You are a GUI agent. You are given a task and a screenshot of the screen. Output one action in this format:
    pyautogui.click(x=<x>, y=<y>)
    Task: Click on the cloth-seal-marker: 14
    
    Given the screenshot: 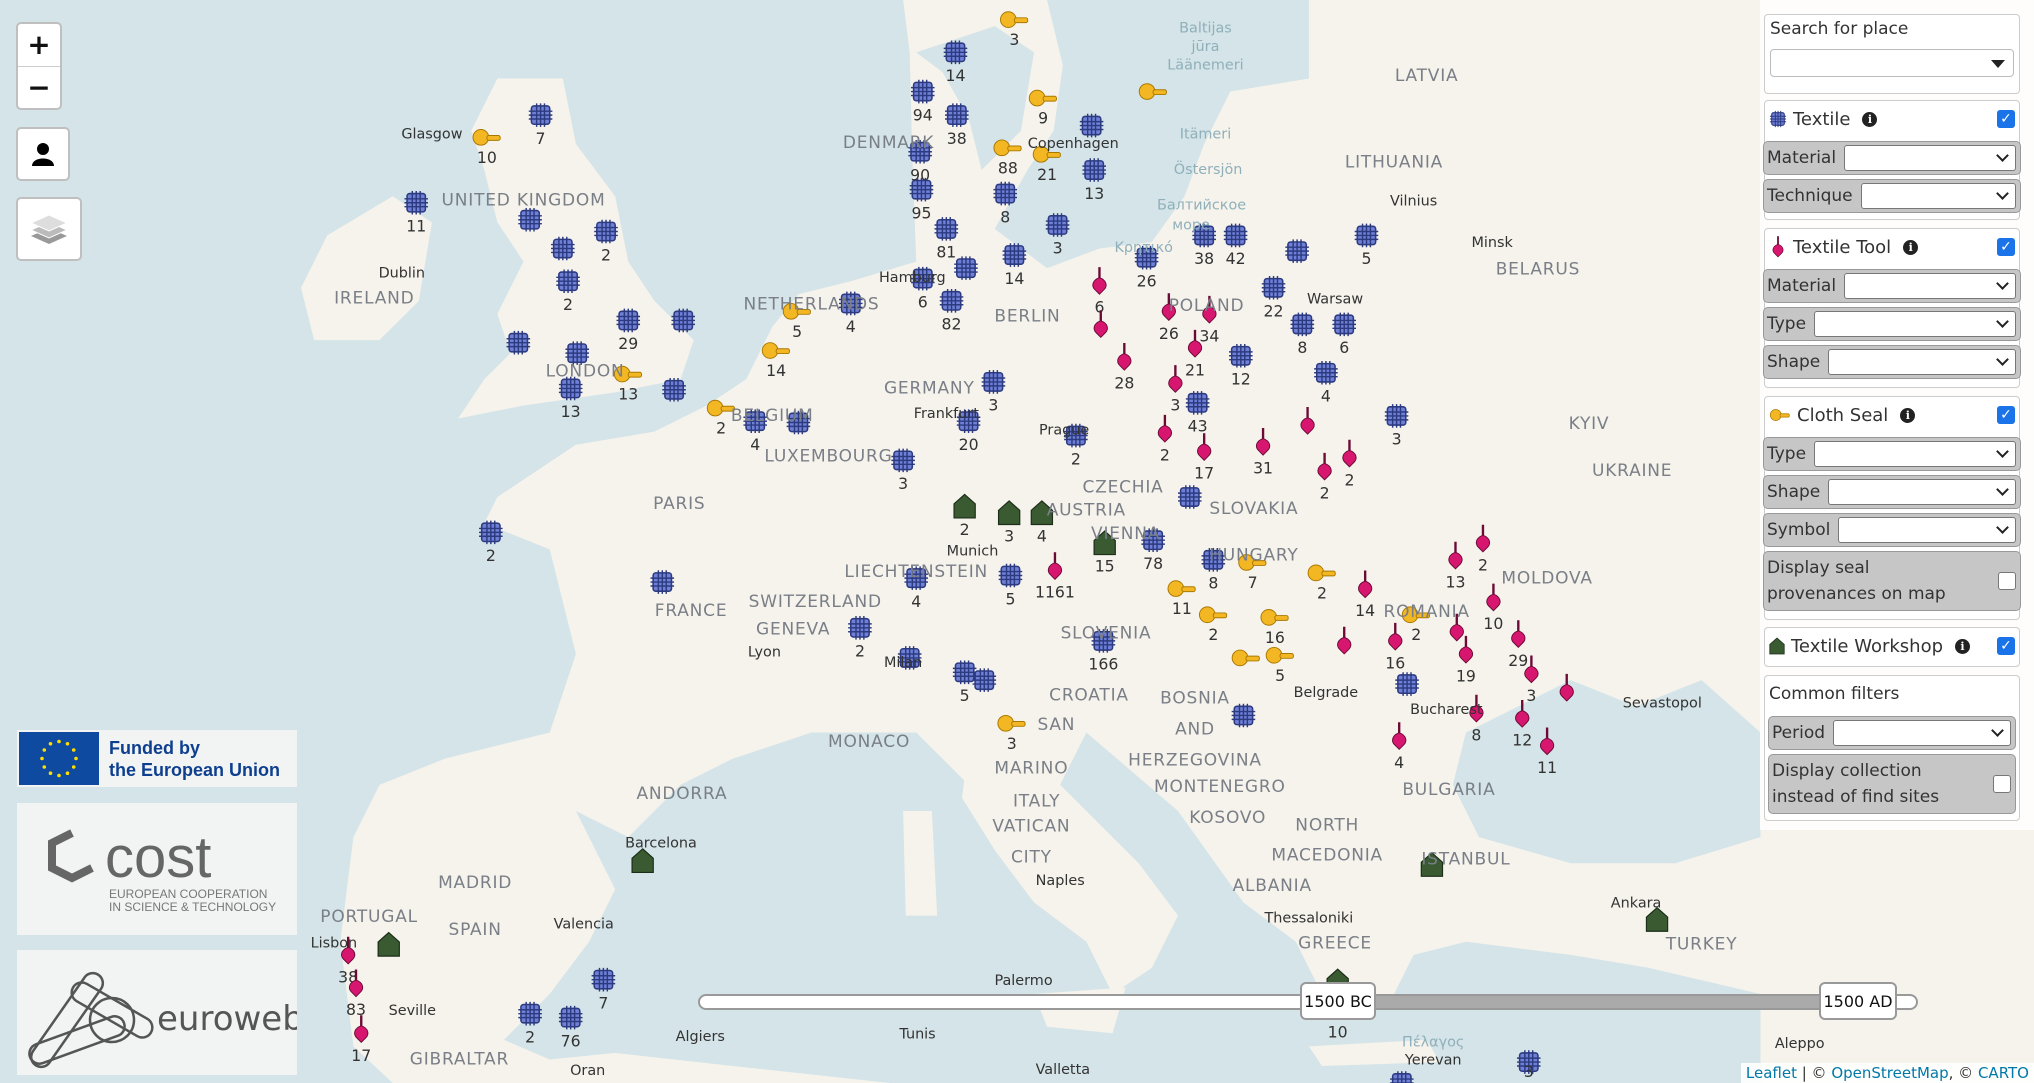 What is the action you would take?
    pyautogui.click(x=775, y=361)
    